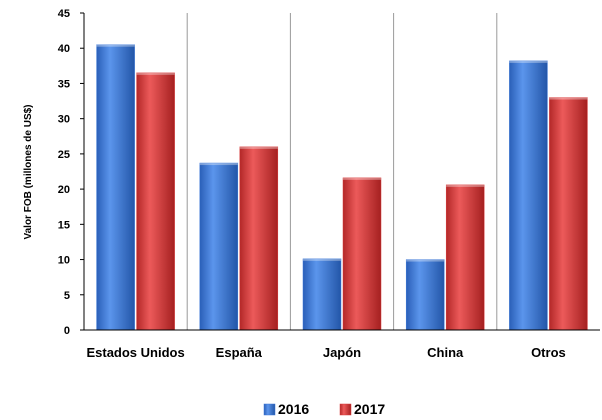 This screenshot has height=420, width=602. Describe the element at coordinates (548, 352) in the screenshot. I see `category-label: Otros` at that location.